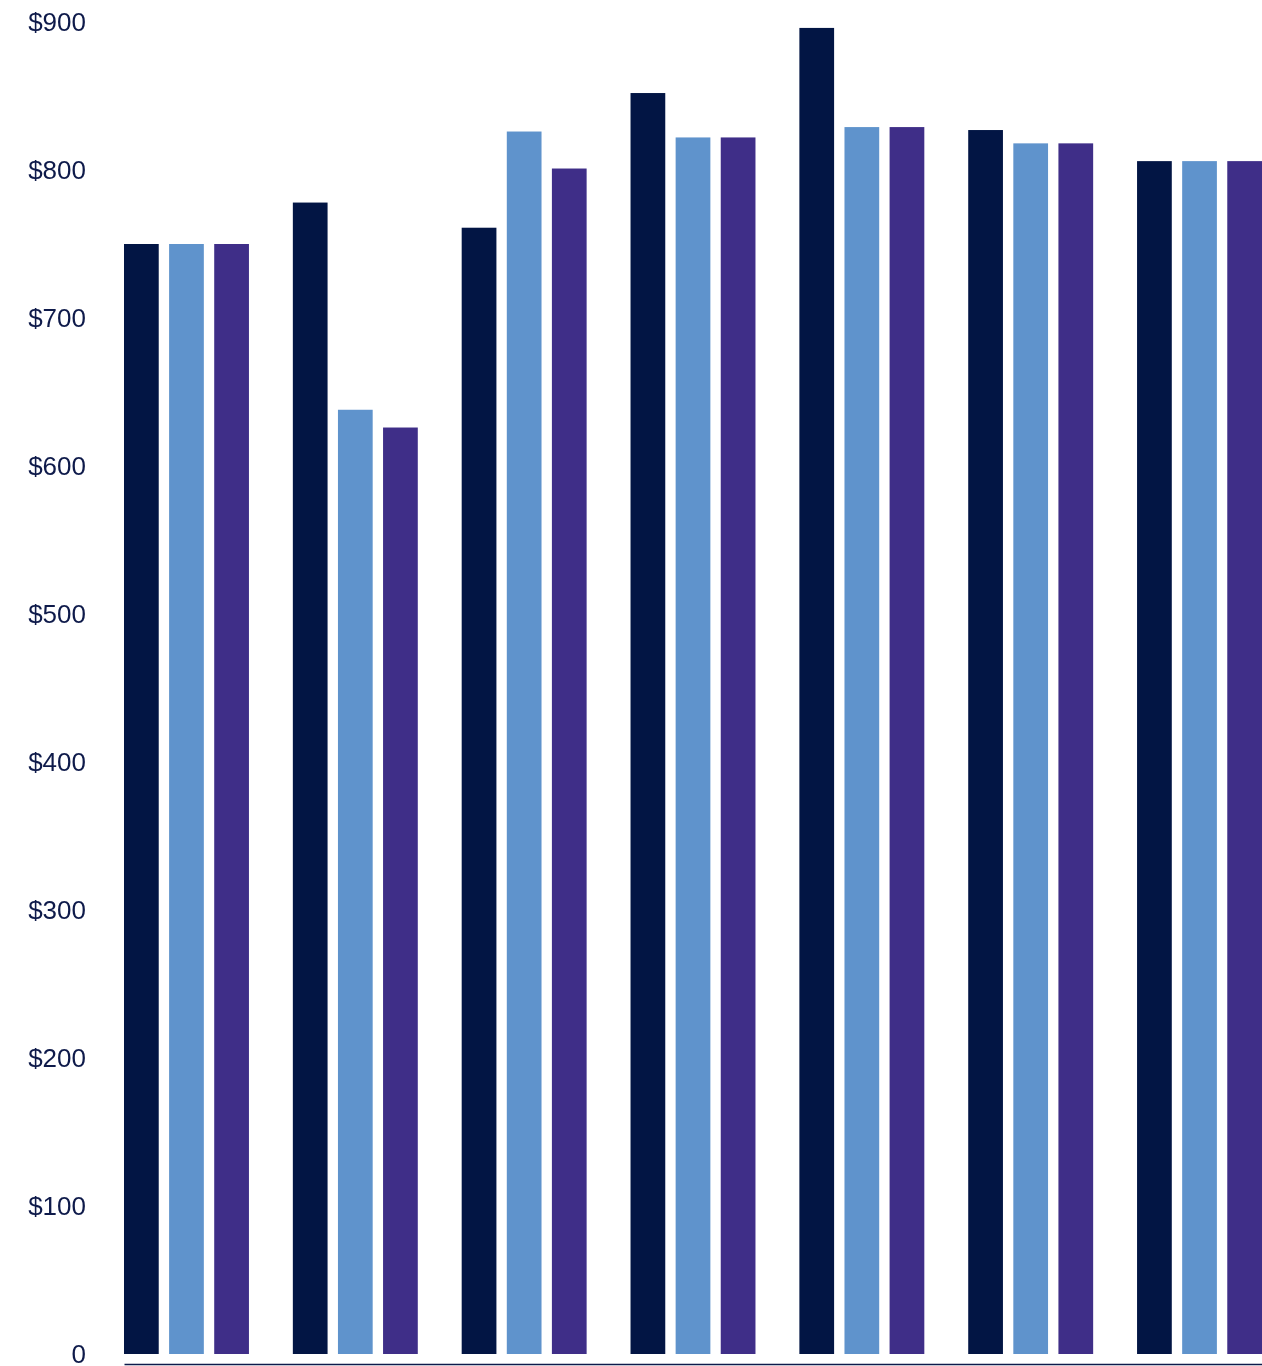  What do you see at coordinates (57, 1205) in the screenshot?
I see `y-tick-label: $100` at bounding box center [57, 1205].